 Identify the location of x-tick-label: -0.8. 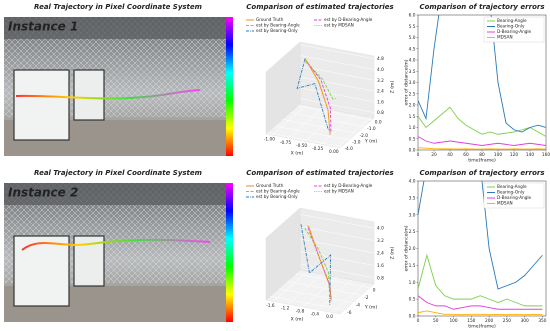
(300, 312).